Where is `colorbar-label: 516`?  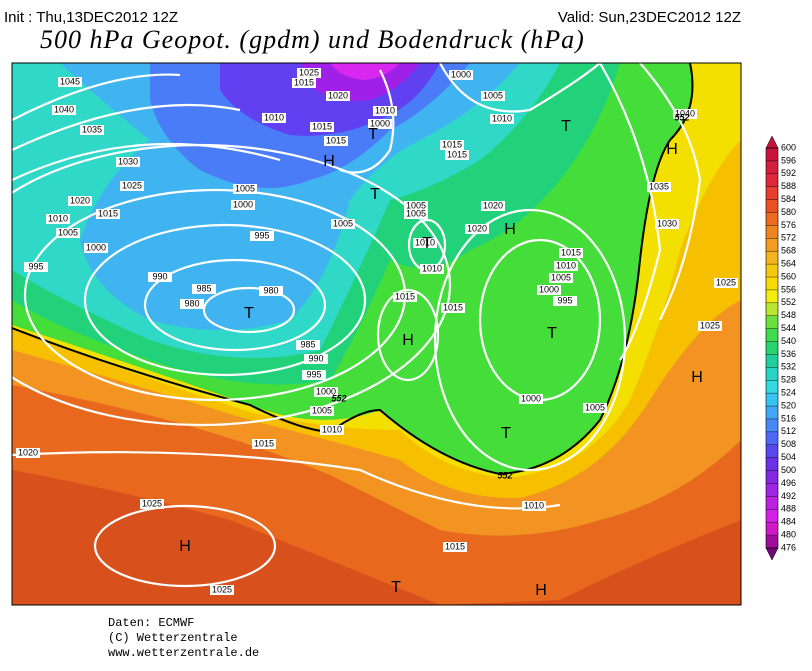
colorbar-label: 516 is located at coordinates (788, 418).